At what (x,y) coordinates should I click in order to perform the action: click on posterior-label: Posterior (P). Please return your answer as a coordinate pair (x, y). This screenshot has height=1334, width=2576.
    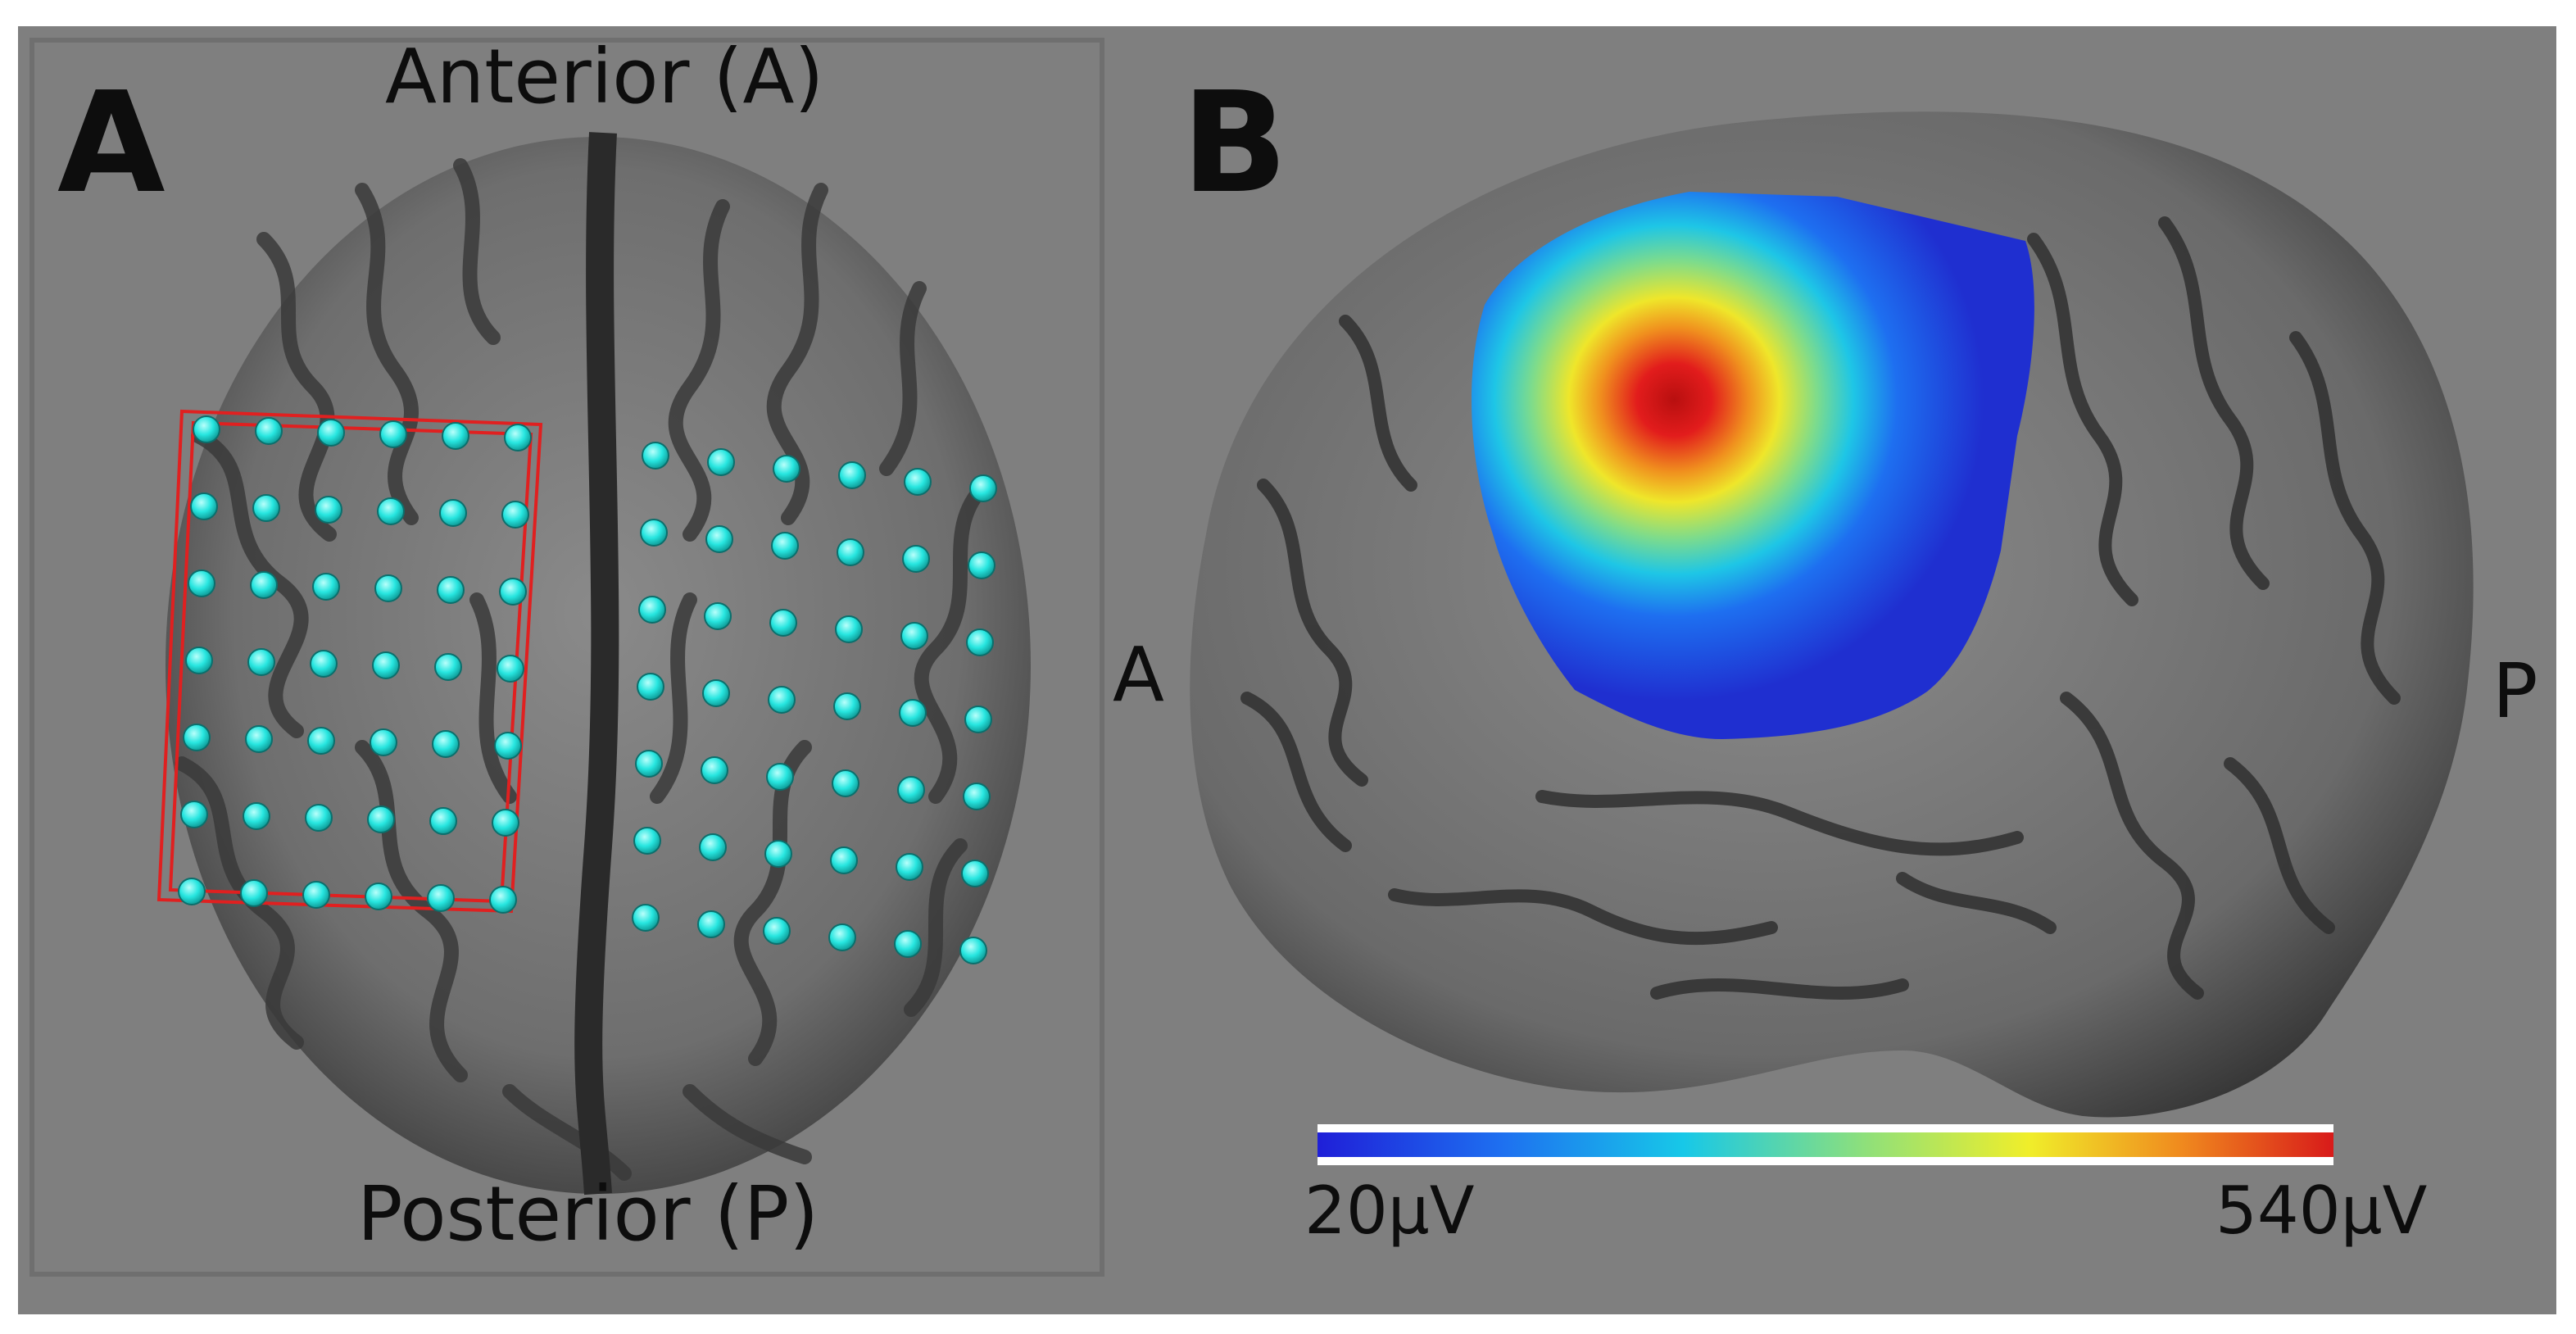
    Looking at the image, I should click on (588, 1214).